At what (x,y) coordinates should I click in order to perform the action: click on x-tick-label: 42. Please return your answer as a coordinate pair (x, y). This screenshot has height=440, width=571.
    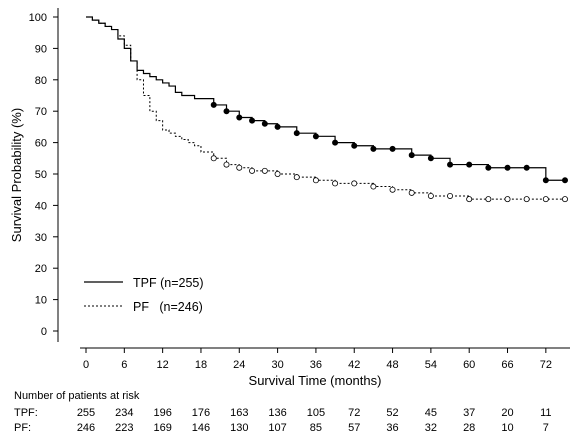
    Looking at the image, I should click on (354, 365).